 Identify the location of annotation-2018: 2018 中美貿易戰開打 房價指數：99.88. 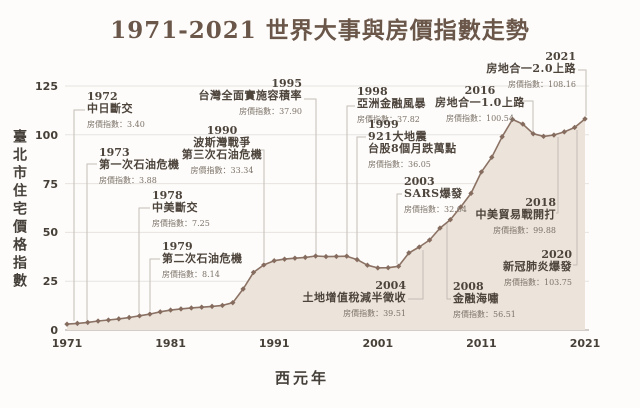
(516, 217).